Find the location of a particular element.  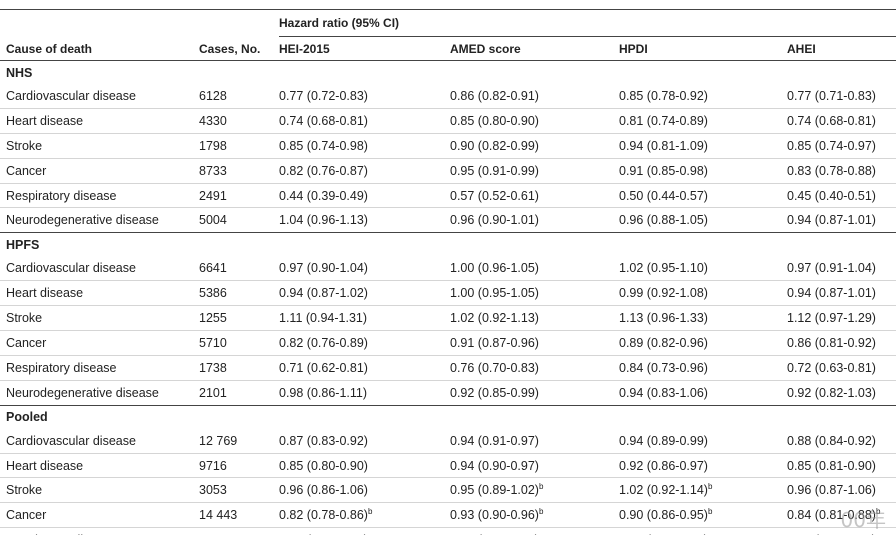

ahei-cell: 0.45 (0.40-0.51) is located at coordinates (838, 196).